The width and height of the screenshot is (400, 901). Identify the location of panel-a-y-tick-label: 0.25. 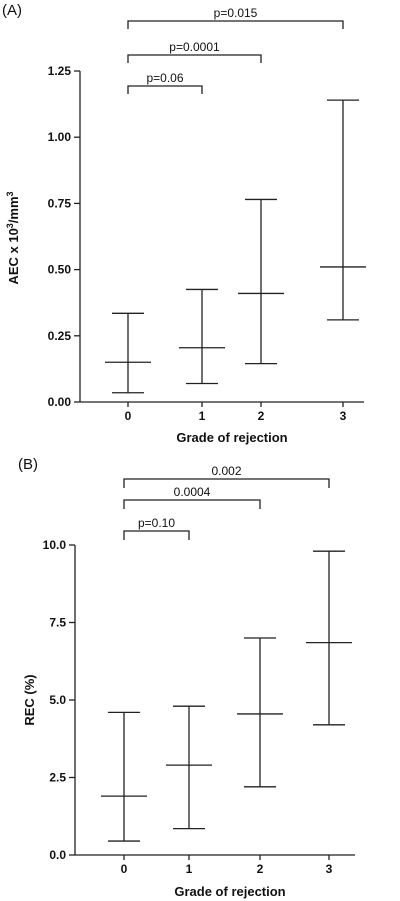
(60, 336).